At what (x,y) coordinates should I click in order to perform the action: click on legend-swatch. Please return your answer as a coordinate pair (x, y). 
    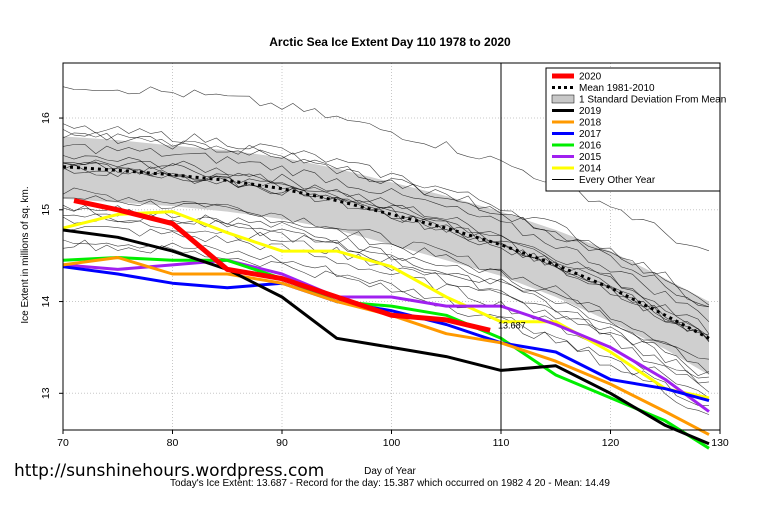
    Looking at the image, I should click on (563, 99).